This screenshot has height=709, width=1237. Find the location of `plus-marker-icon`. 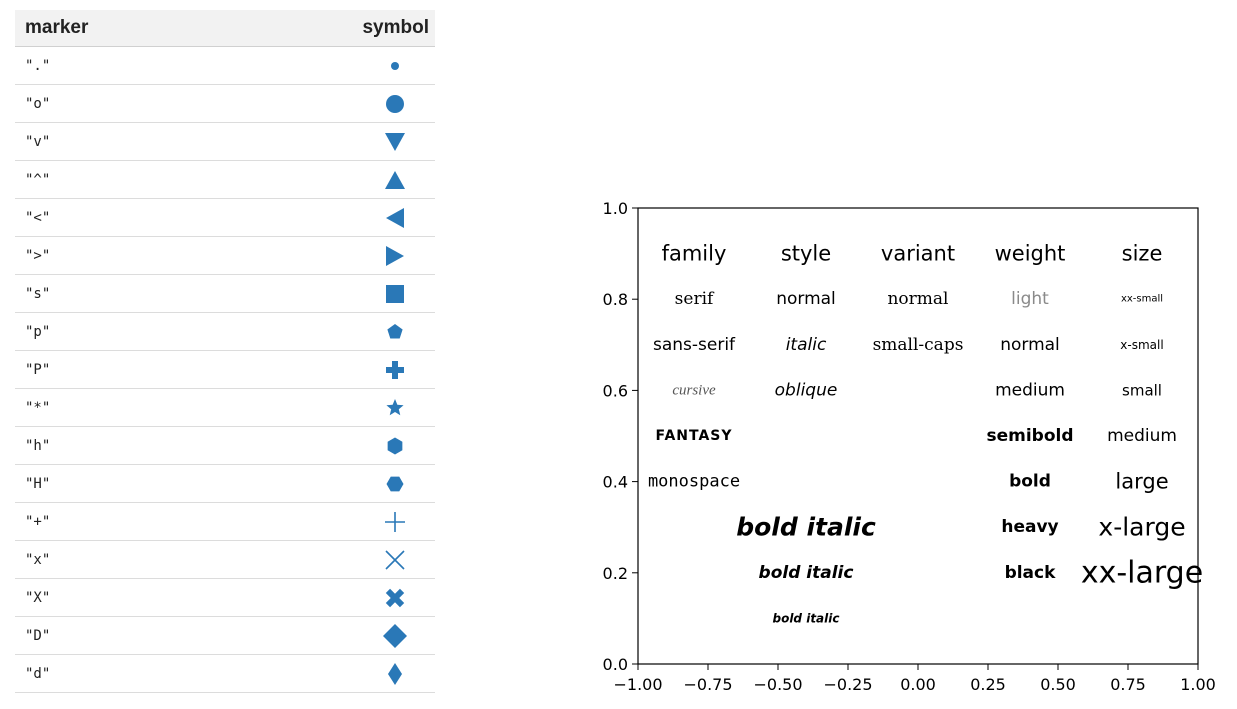

plus-marker-icon is located at coordinates (394, 521).